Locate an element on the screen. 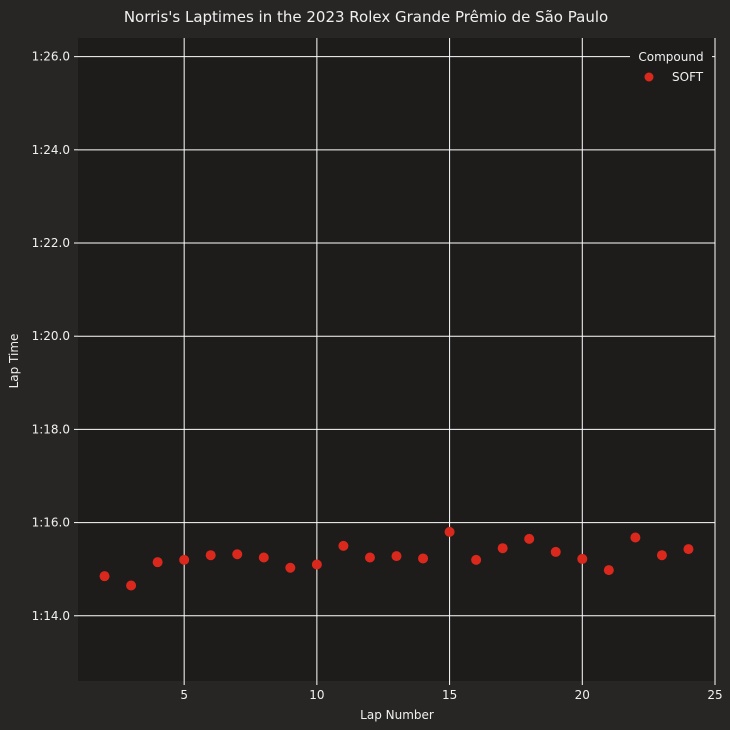 The width and height of the screenshot is (730, 730). y-tick-label: 1:26.0 is located at coordinates (51, 57).